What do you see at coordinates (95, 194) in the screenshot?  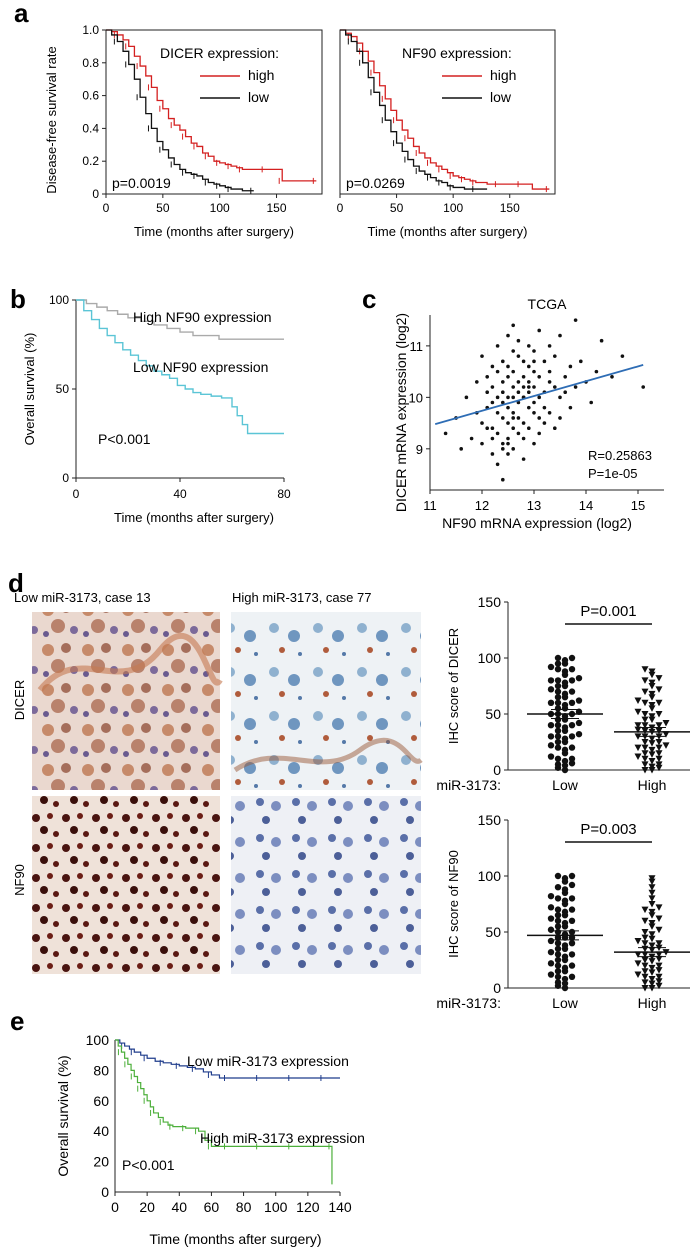 I see `a1-ytick-label-0: 0` at bounding box center [95, 194].